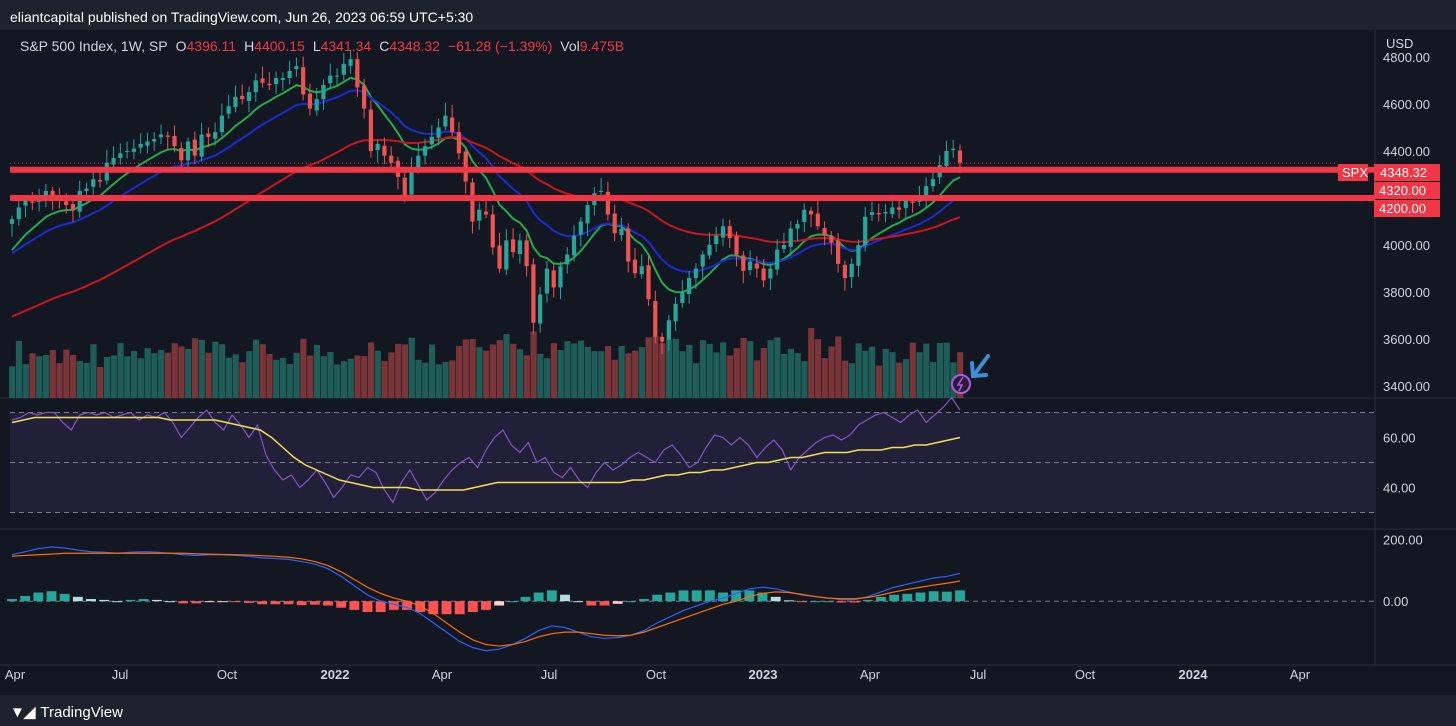  What do you see at coordinates (486, 599) in the screenshot?
I see `signal-line` at bounding box center [486, 599].